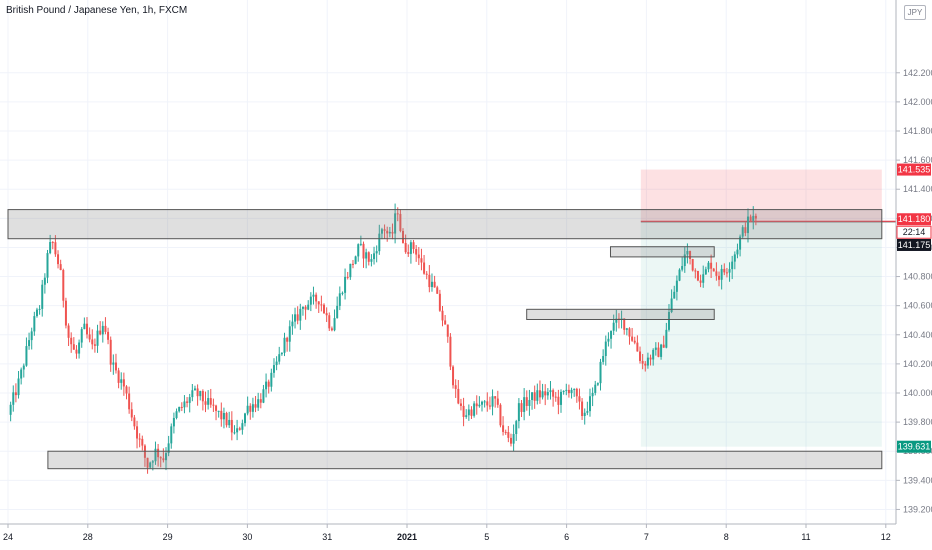 The width and height of the screenshot is (932, 550). Describe the element at coordinates (646, 537) in the screenshot. I see `x-tick-label: 7` at that location.